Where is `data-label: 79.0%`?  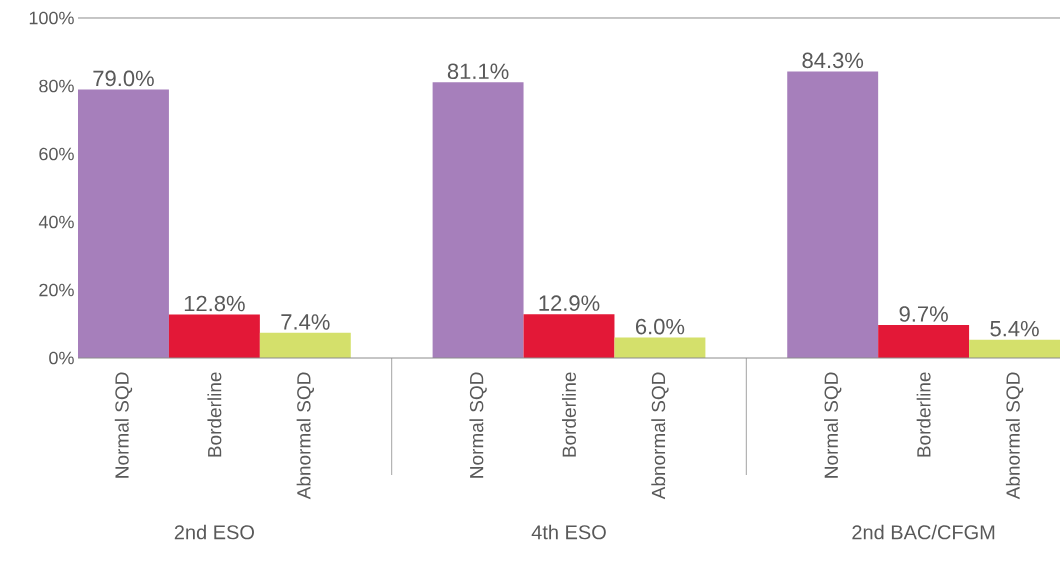
data-label: 79.0% is located at coordinates (123, 78).